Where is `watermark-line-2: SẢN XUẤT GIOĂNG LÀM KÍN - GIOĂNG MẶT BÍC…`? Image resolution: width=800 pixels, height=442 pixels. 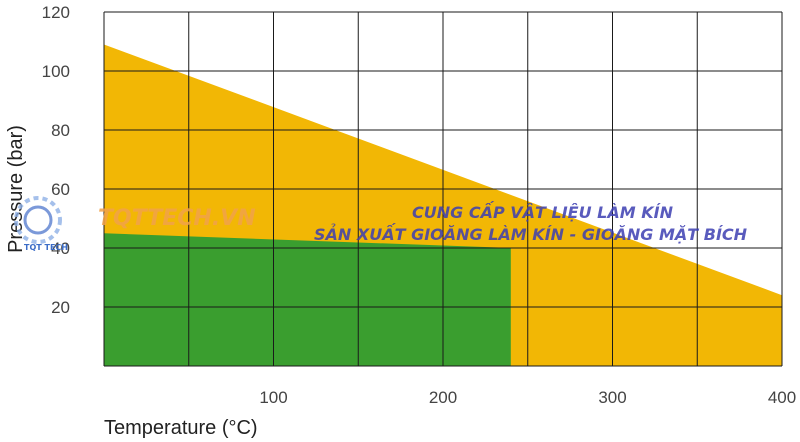
watermark-line-2: SẢN XUẤT GIOĂNG LÀM KÍN - GIOĂNG MẶT BÍC… is located at coordinates (531, 233).